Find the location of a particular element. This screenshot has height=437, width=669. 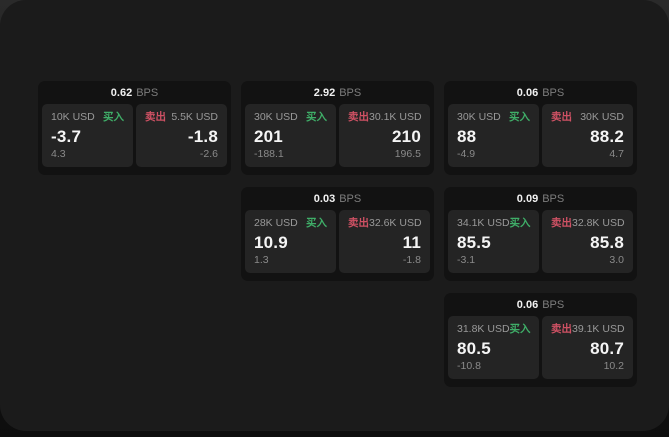

sell-price: 88.2 is located at coordinates (607, 136).